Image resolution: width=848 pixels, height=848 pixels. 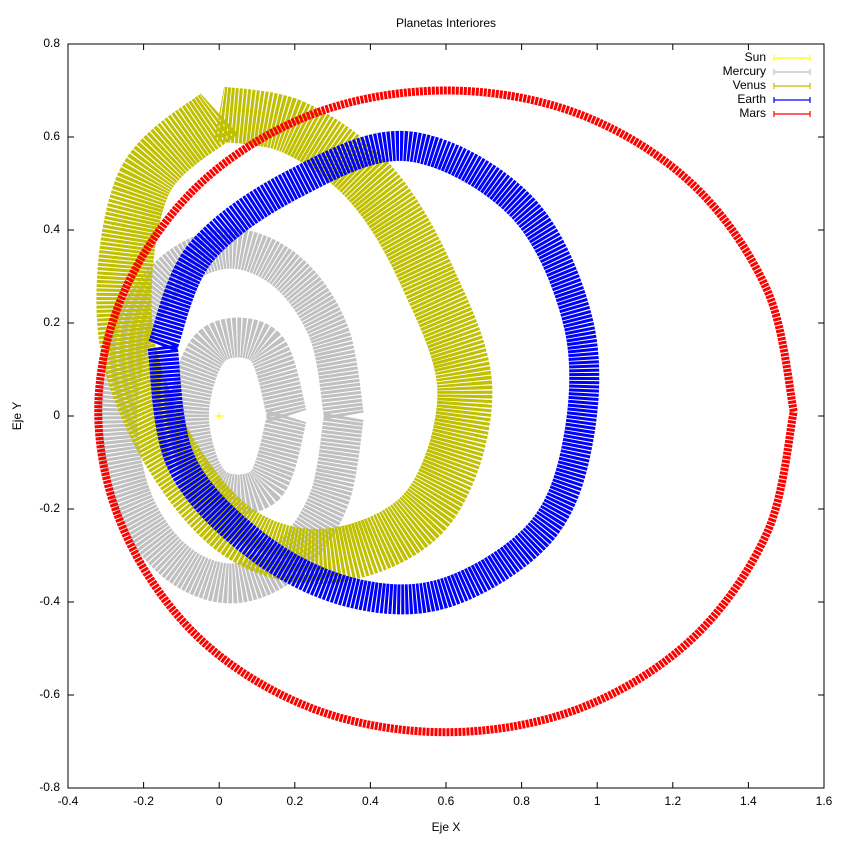 What do you see at coordinates (748, 801) in the screenshot?
I see `x-tick-label: 1.4` at bounding box center [748, 801].